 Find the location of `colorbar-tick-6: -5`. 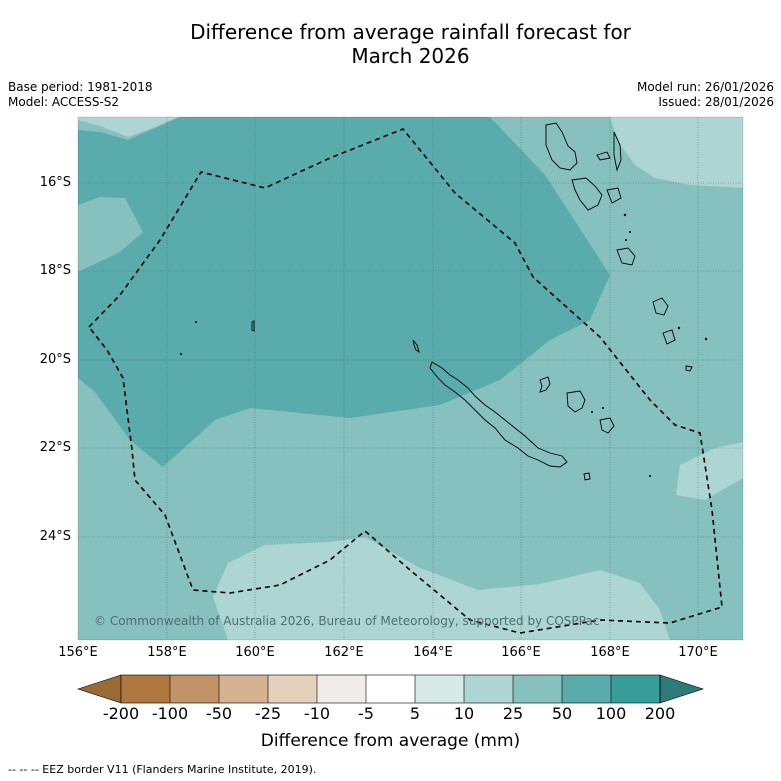

colorbar-tick-6: -5 is located at coordinates (366, 713).